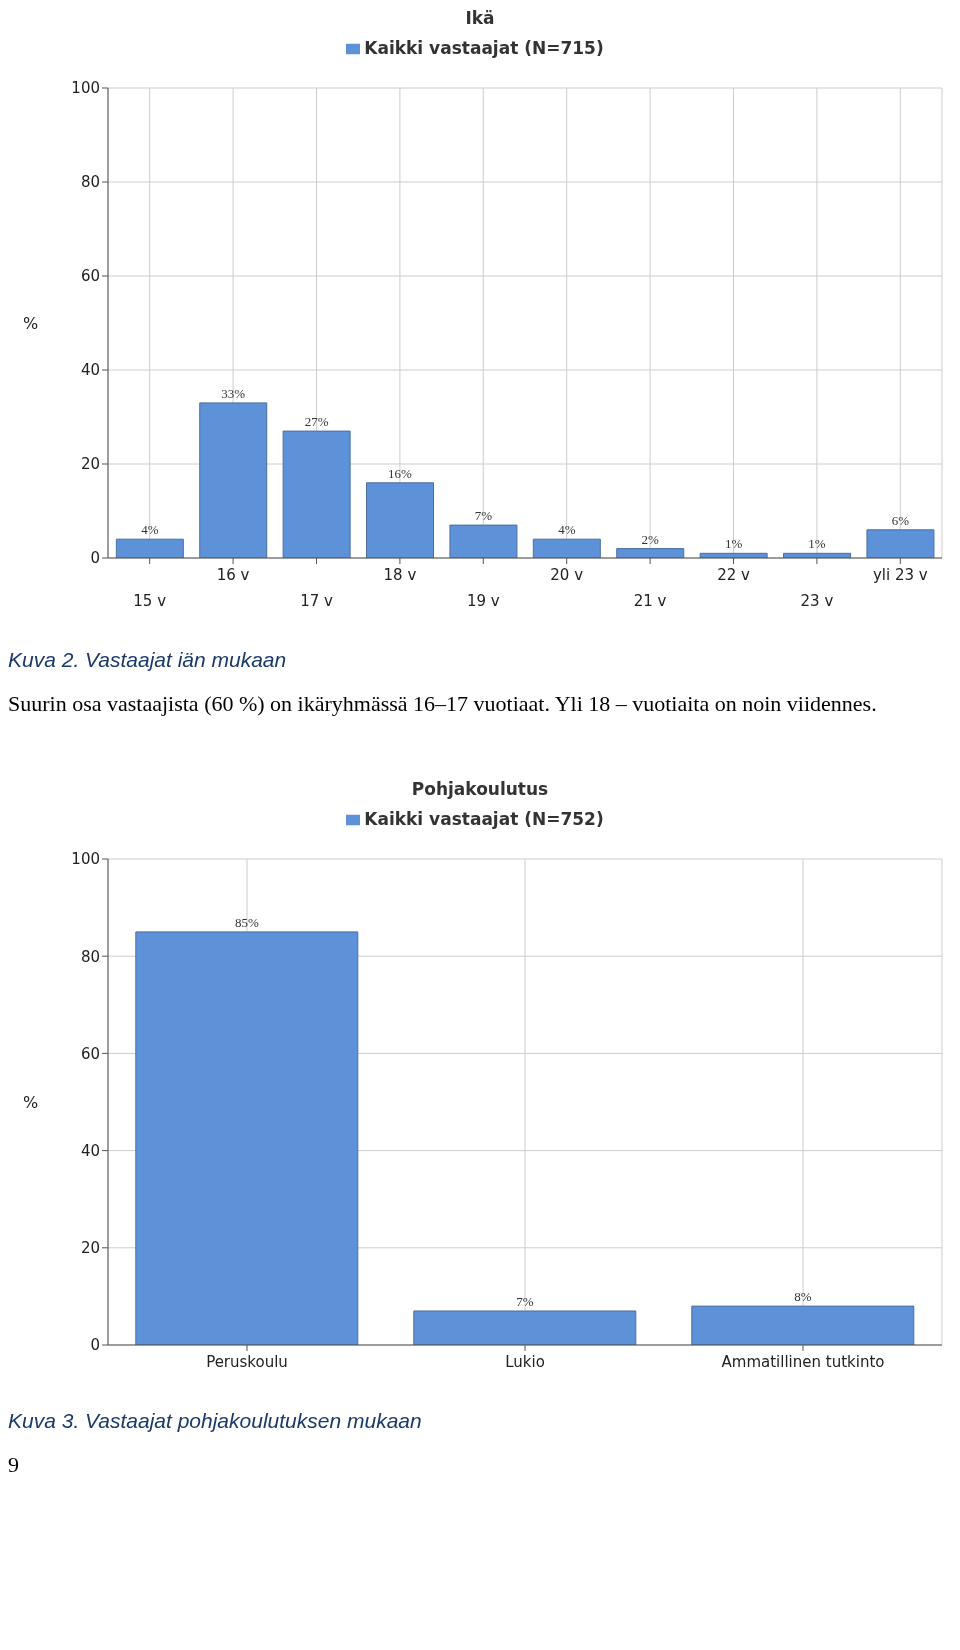  What do you see at coordinates (150, 601) in the screenshot?
I see `x-tick-label: 15 v` at bounding box center [150, 601].